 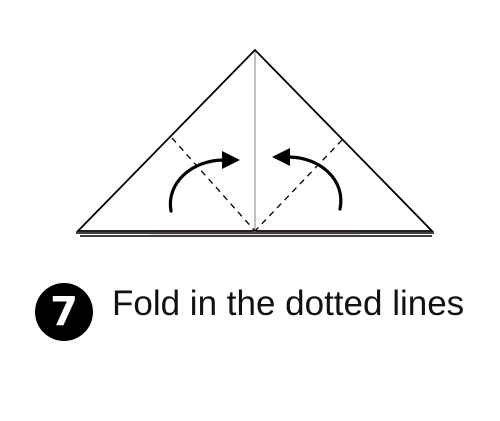 I want to click on step-instruction-text: Fold in the dotted lines, so click(x=288, y=303).